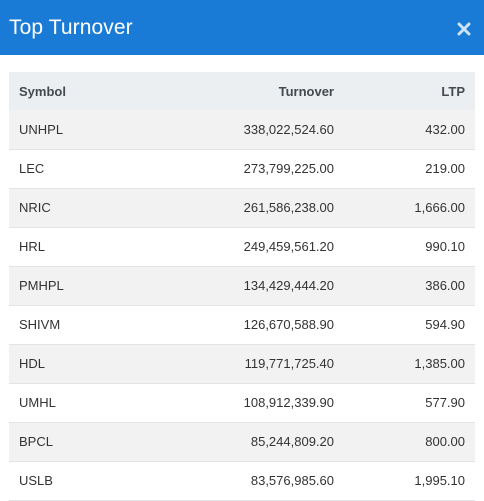 The height and width of the screenshot is (501, 484). Describe the element at coordinates (242, 324) in the screenshot. I see `table-row: SHIVM 126,670,588.90 594.90` at that location.